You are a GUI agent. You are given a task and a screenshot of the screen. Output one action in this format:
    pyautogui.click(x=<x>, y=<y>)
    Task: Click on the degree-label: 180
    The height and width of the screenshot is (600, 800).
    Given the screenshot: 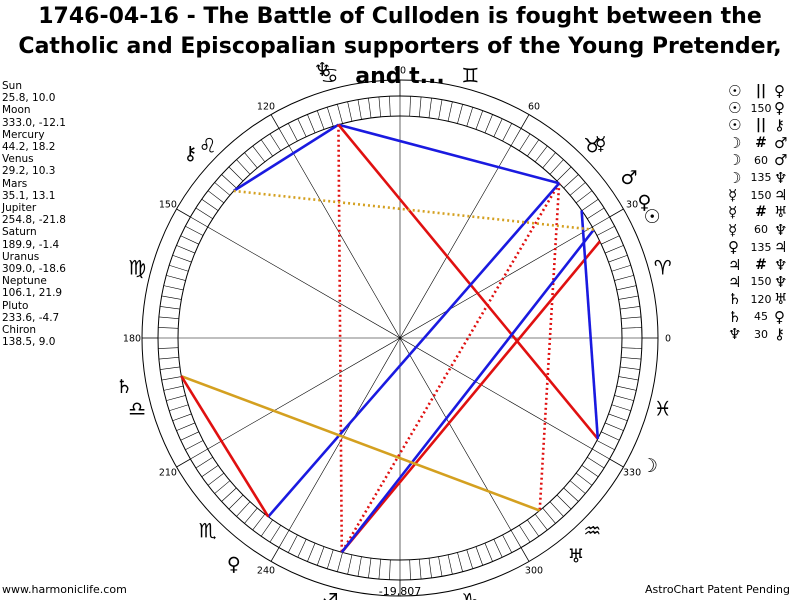 What is the action you would take?
    pyautogui.click(x=132, y=339)
    